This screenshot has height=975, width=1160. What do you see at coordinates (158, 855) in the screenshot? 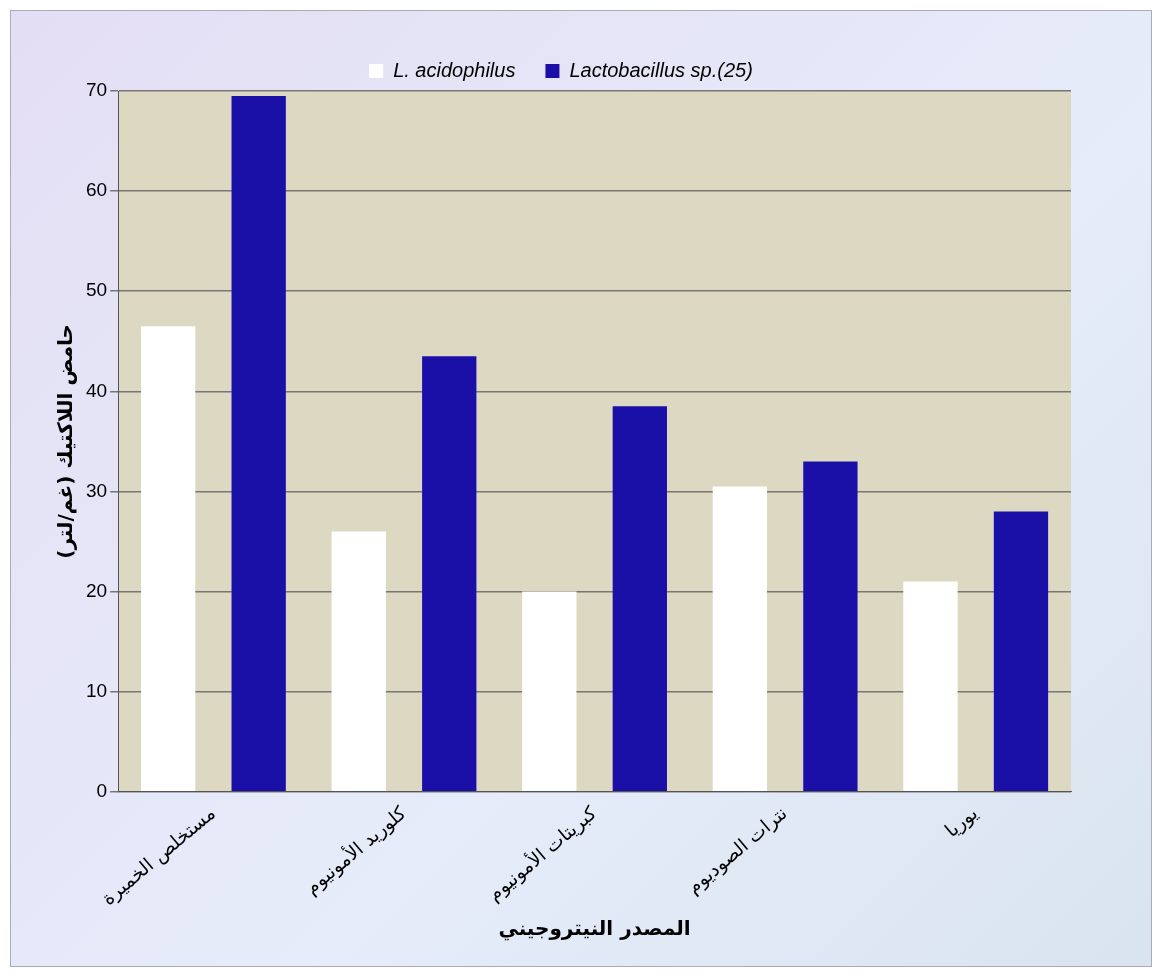
I see `x-tick-label: مستخلص الخميرة` at bounding box center [158, 855].